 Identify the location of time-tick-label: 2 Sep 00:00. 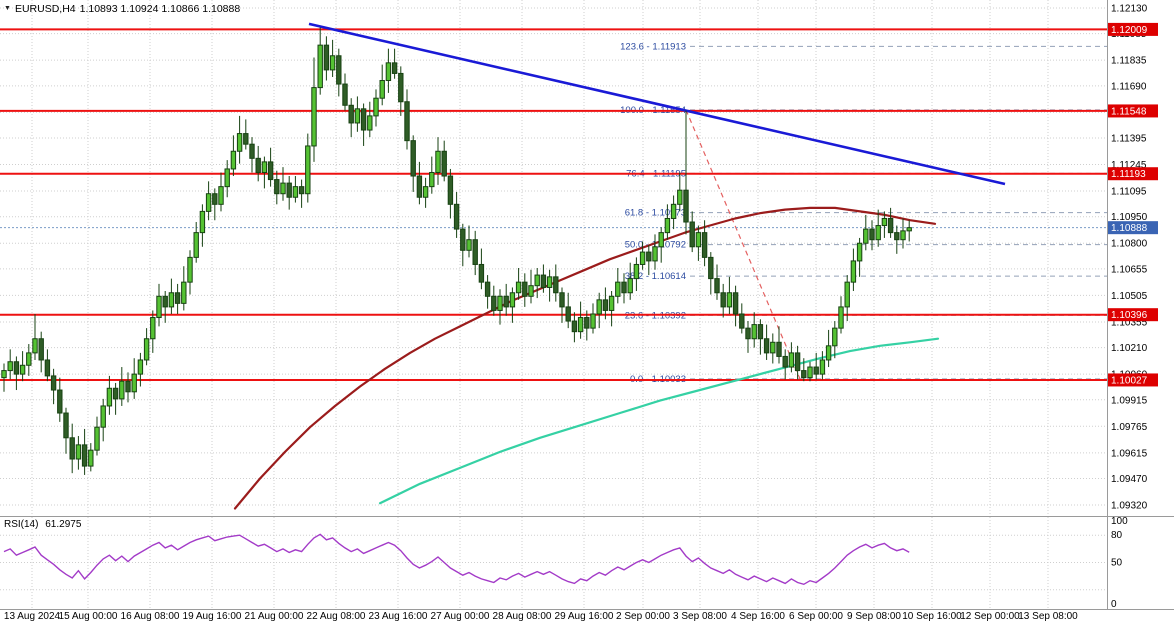
(643, 616).